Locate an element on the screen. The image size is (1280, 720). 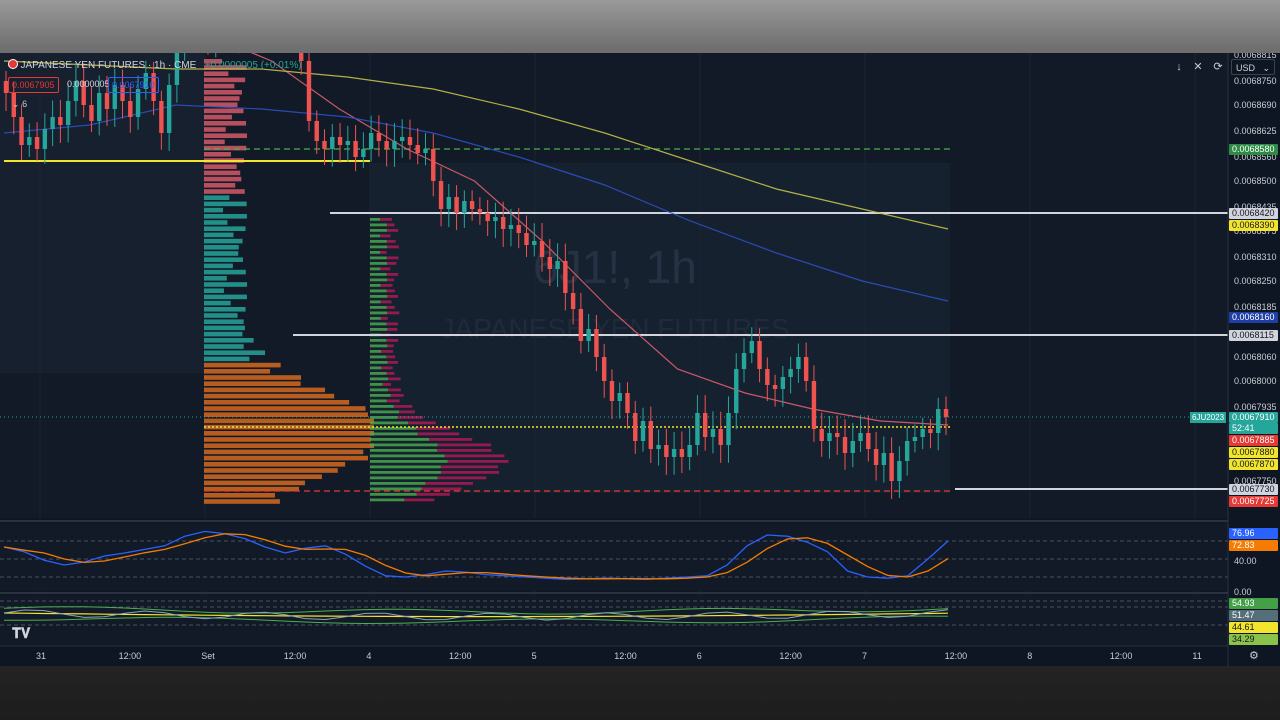
watermark-name: JAPANESE YEN FUTURES is located at coordinates (614, 328).